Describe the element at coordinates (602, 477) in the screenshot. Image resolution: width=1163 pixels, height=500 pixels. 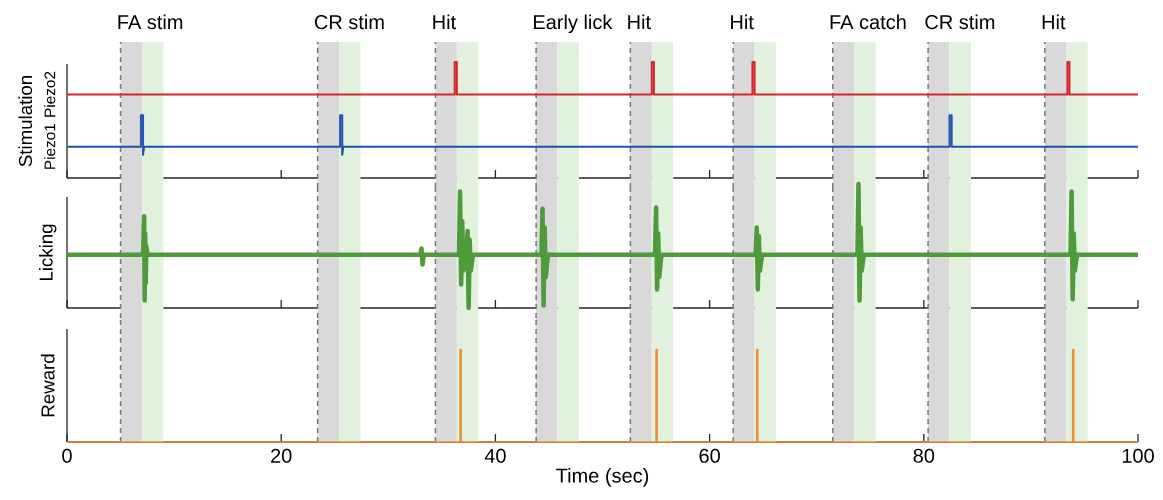
I see `x-axis-title: Time (sec)` at that location.